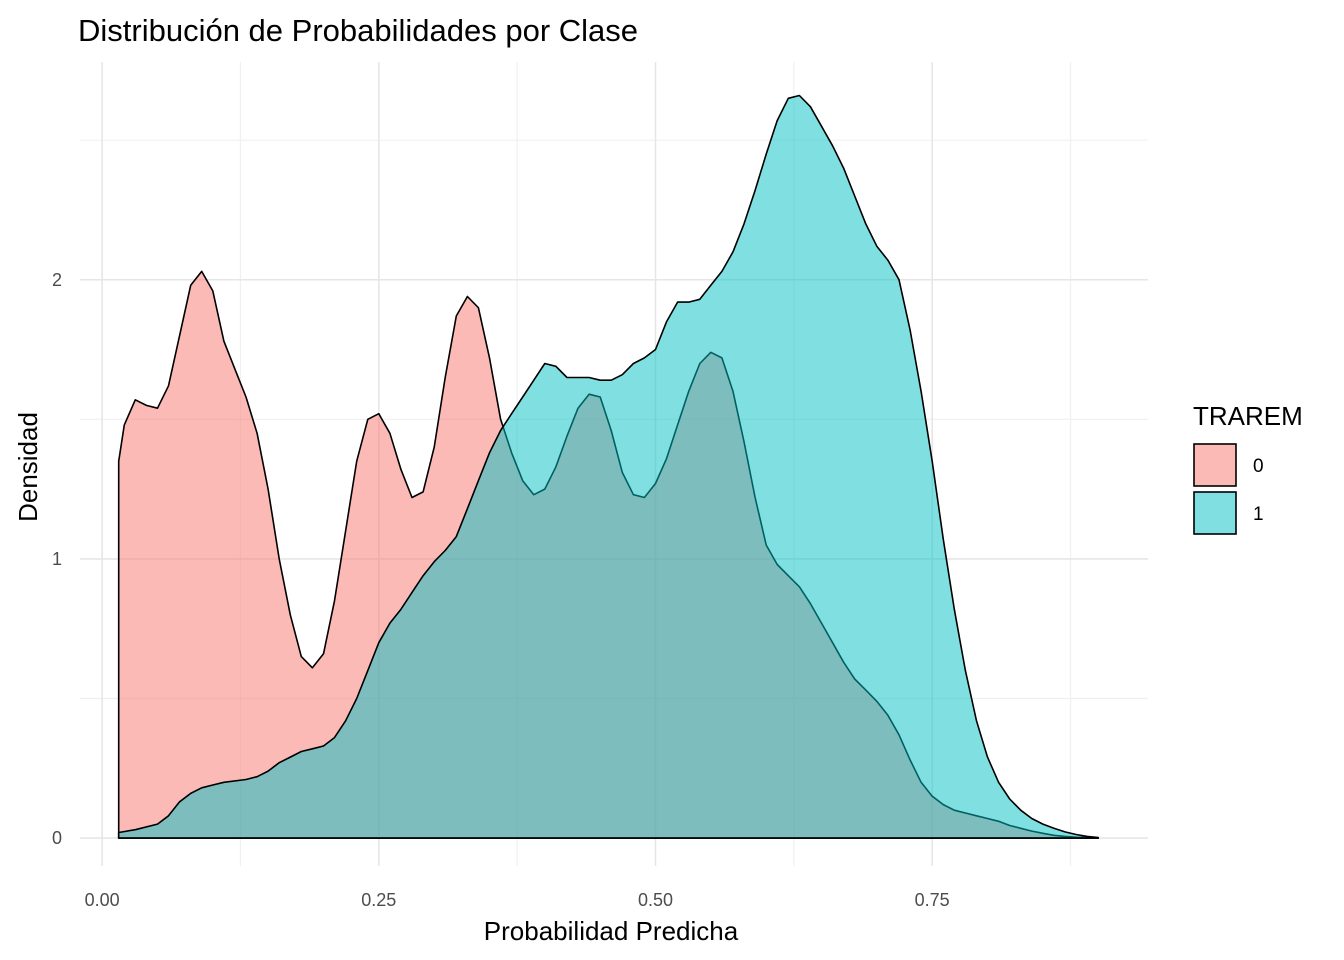  I want to click on chart-title: Distribución de Probabilidades por Clase, so click(358, 30).